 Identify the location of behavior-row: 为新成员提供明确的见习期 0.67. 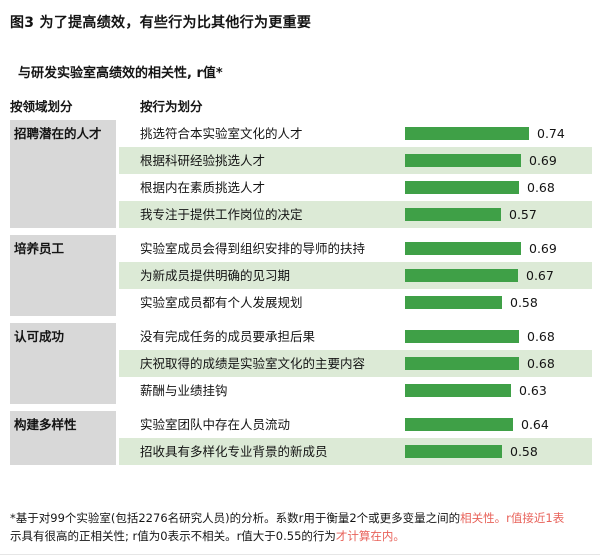
(355, 275).